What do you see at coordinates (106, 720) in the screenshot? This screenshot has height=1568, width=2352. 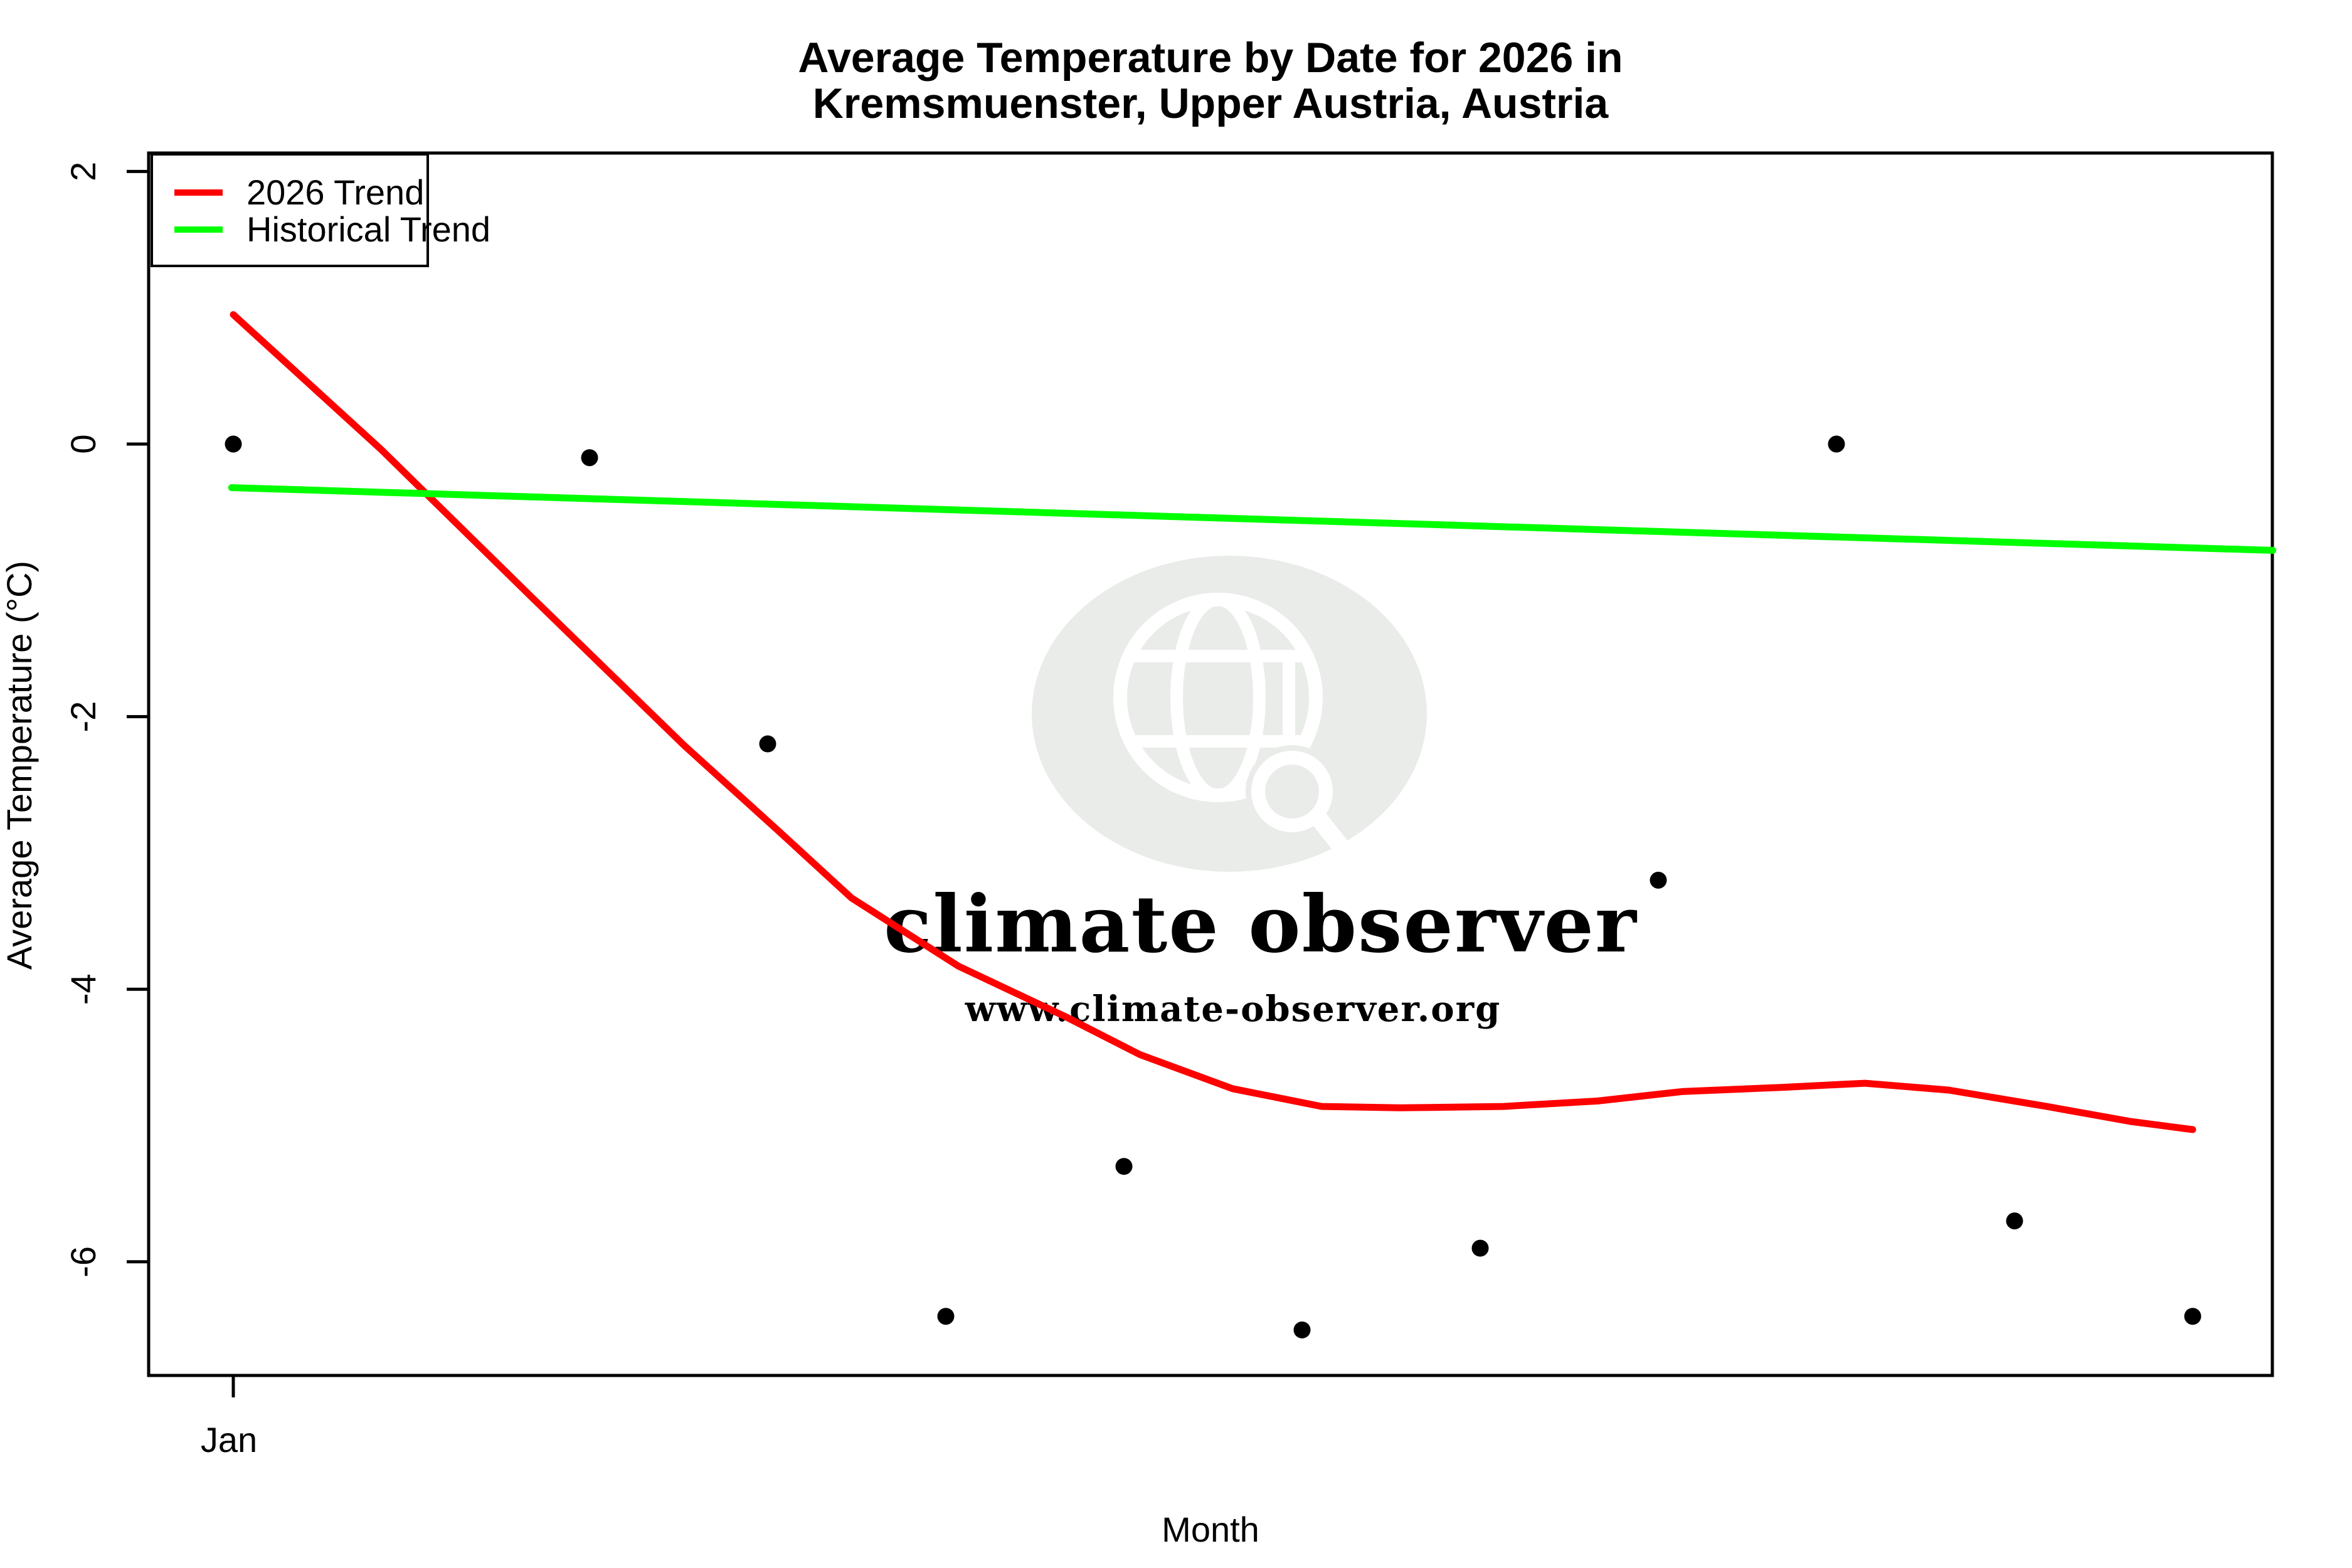 I see `y-axis-ticks: 2 0 -2 -4 -6` at bounding box center [106, 720].